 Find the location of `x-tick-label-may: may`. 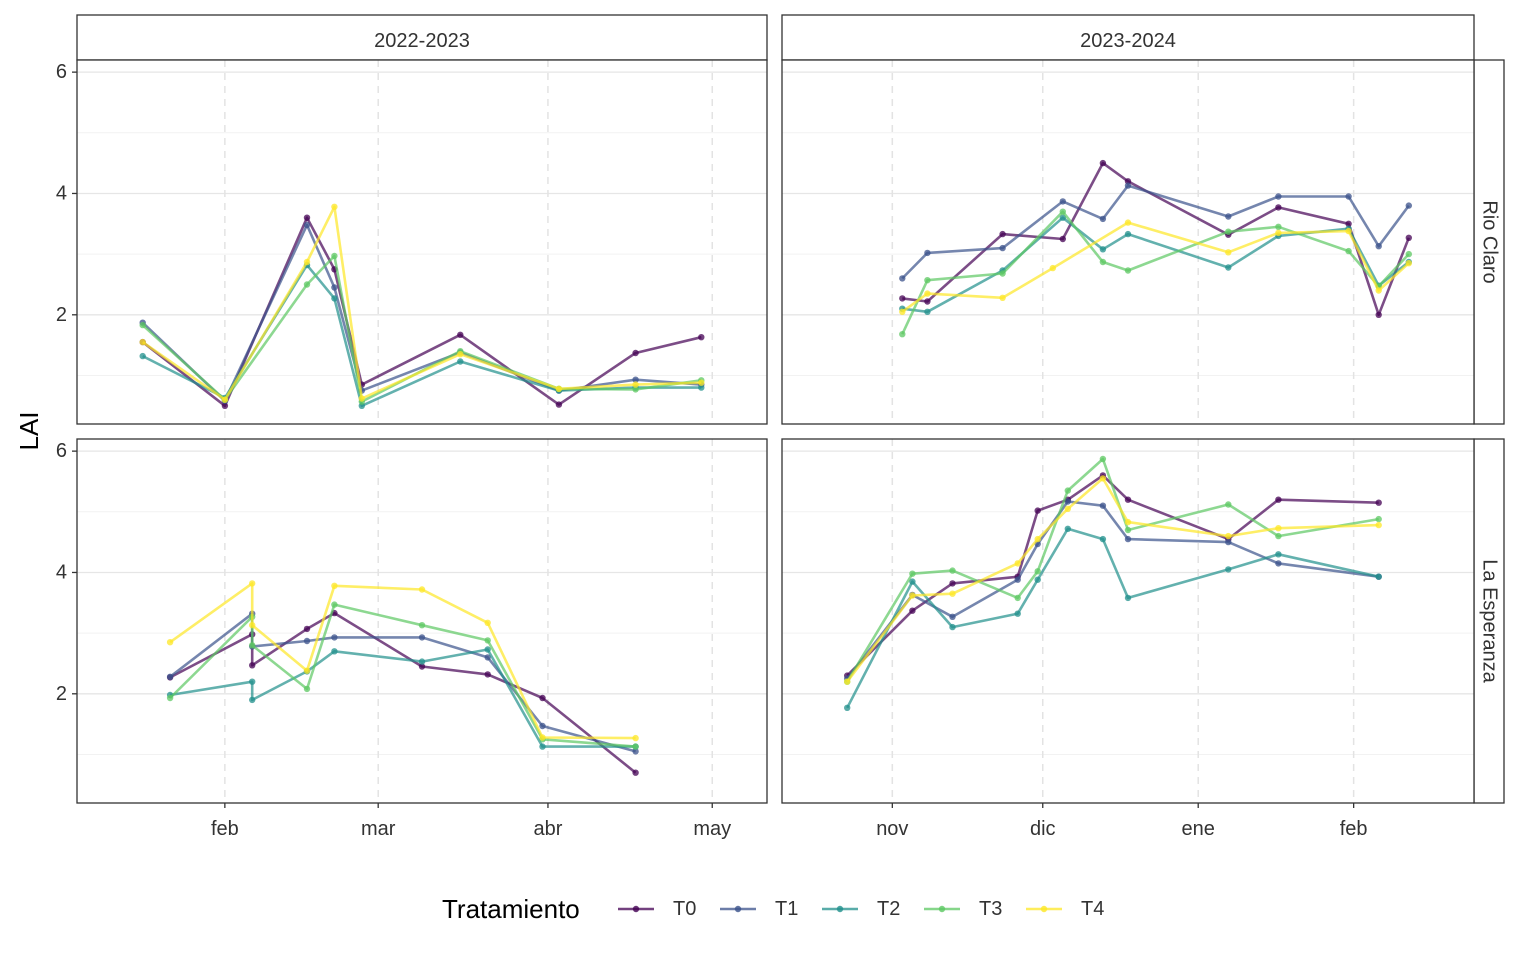

x-tick-label-may: may is located at coordinates (712, 829).